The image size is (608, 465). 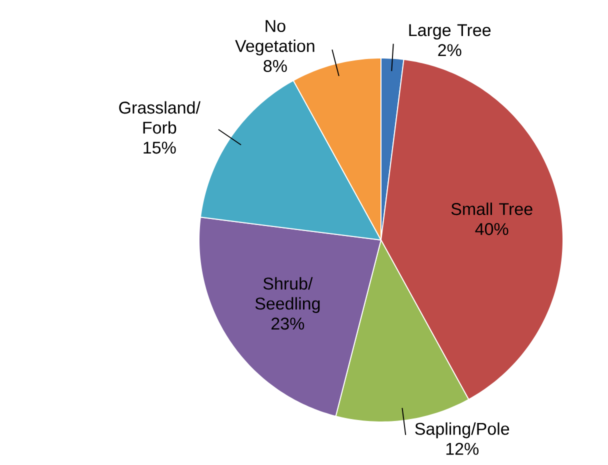 What do you see at coordinates (491, 209) in the screenshot?
I see `slice-label: Small Tree` at bounding box center [491, 209].